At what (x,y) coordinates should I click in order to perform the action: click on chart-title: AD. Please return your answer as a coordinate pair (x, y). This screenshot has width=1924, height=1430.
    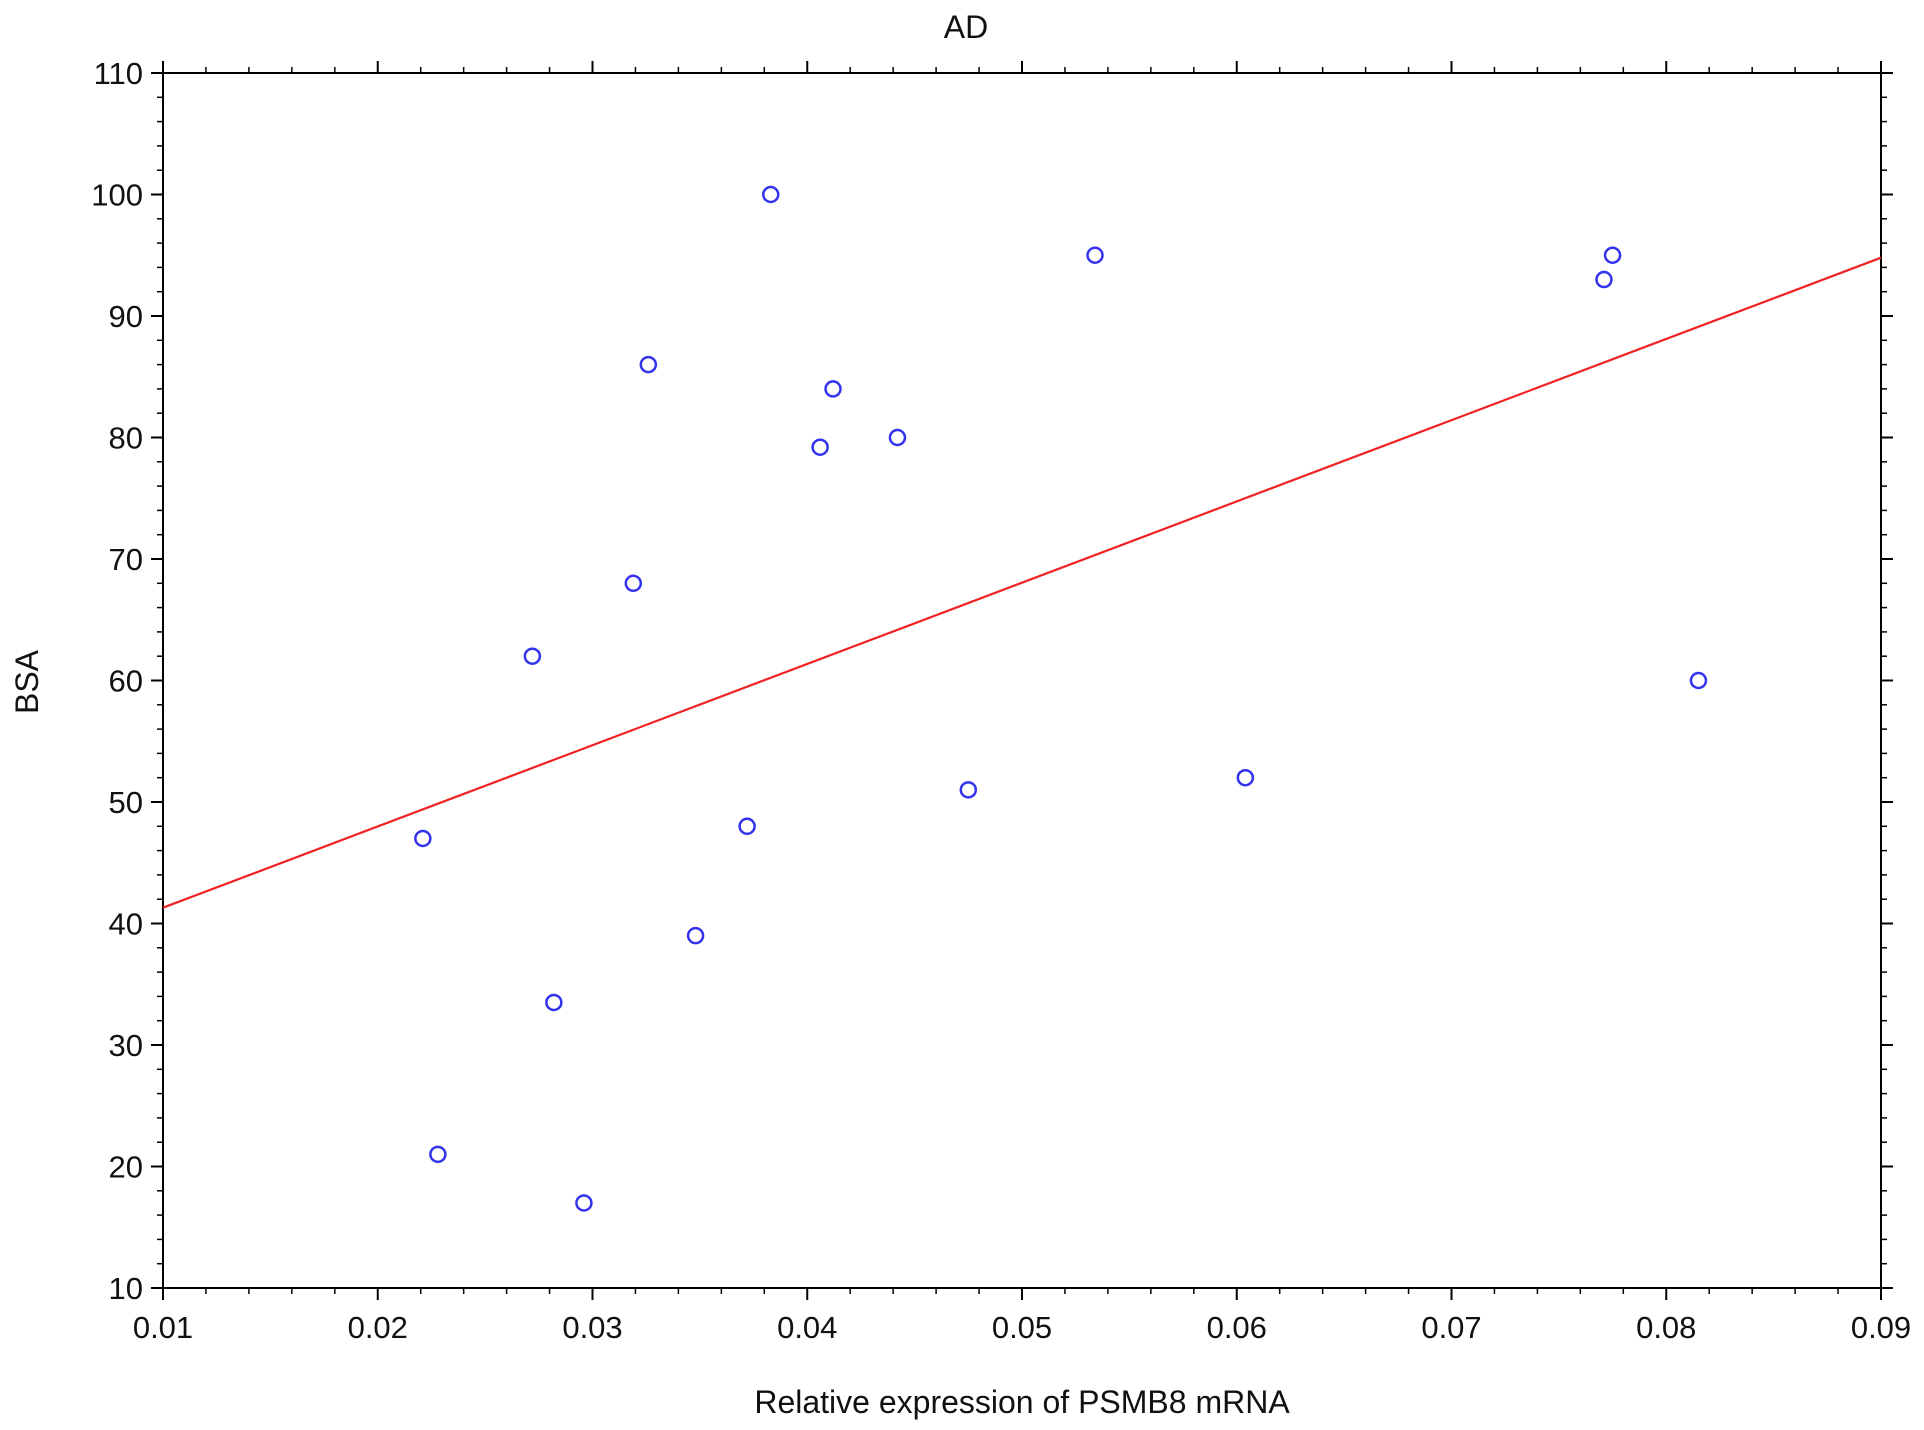
    Looking at the image, I should click on (966, 27).